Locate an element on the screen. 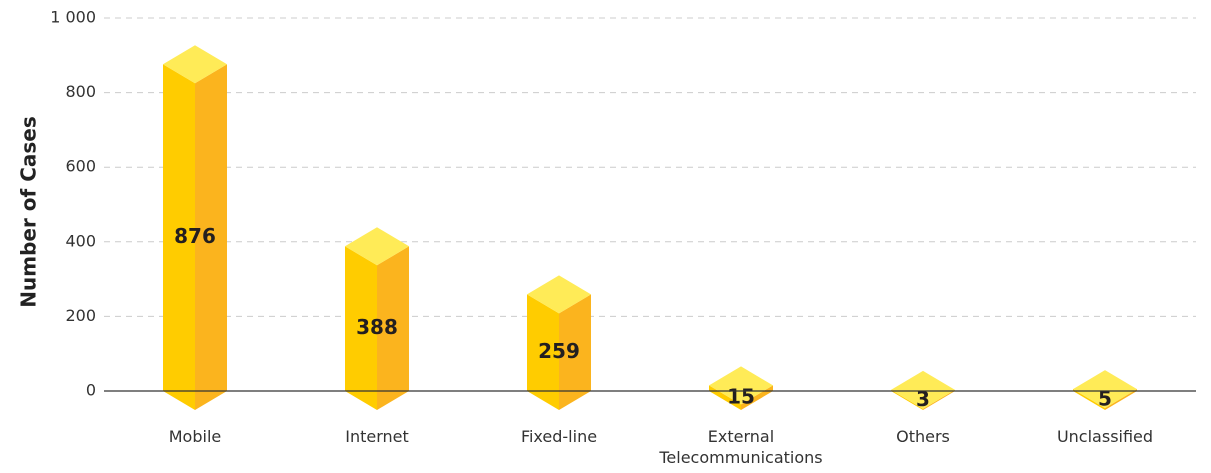 This screenshot has height=473, width=1211. value-label: 15 is located at coordinates (741, 397).